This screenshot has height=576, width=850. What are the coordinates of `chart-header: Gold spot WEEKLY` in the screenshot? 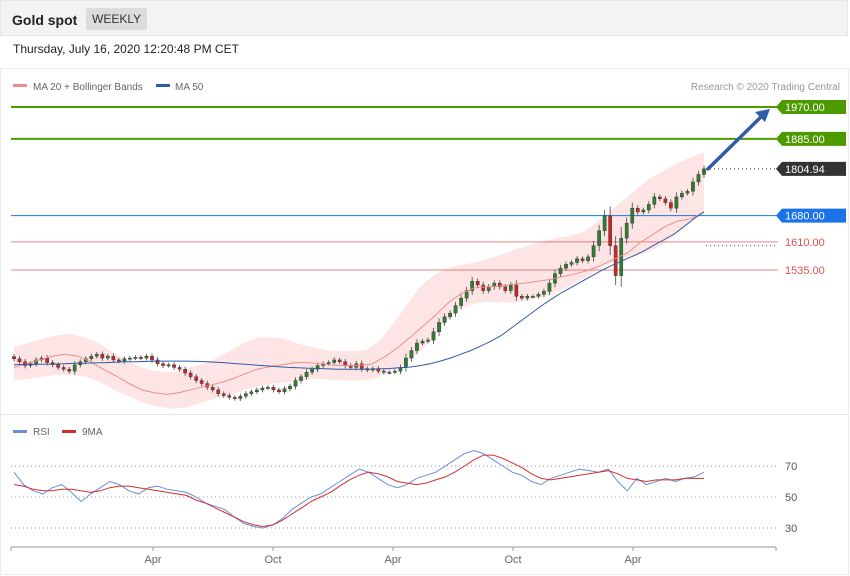 It's located at (424, 18).